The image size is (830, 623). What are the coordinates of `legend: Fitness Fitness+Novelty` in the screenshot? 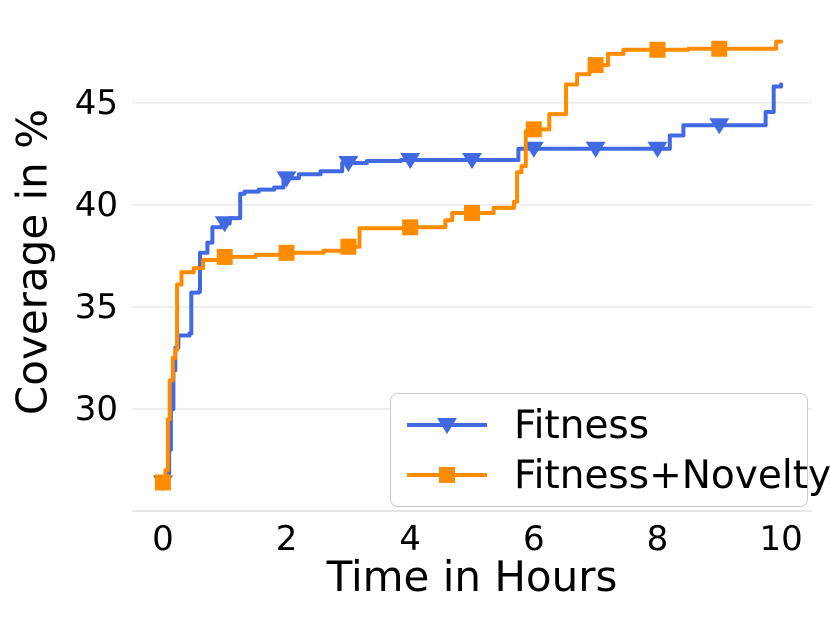 It's located at (610, 450).